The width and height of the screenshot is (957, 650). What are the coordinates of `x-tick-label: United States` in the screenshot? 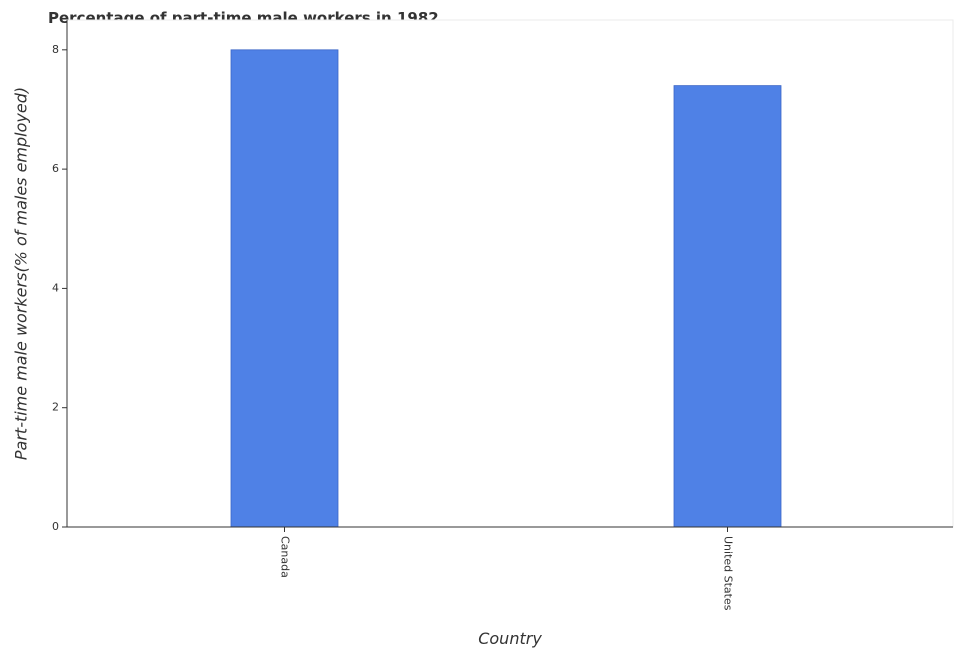 It's located at (728, 573).